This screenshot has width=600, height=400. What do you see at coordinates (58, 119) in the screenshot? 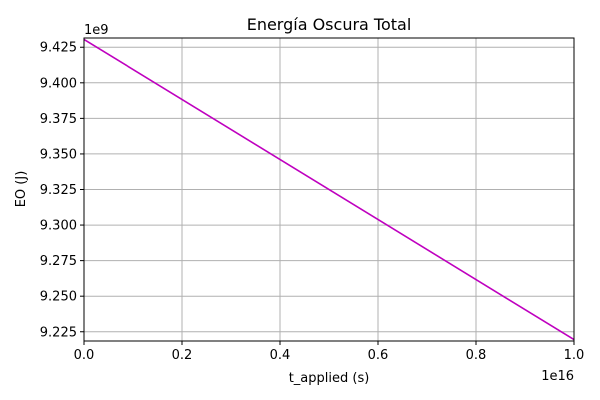
I see `y-tick-label: 9.375` at bounding box center [58, 119].